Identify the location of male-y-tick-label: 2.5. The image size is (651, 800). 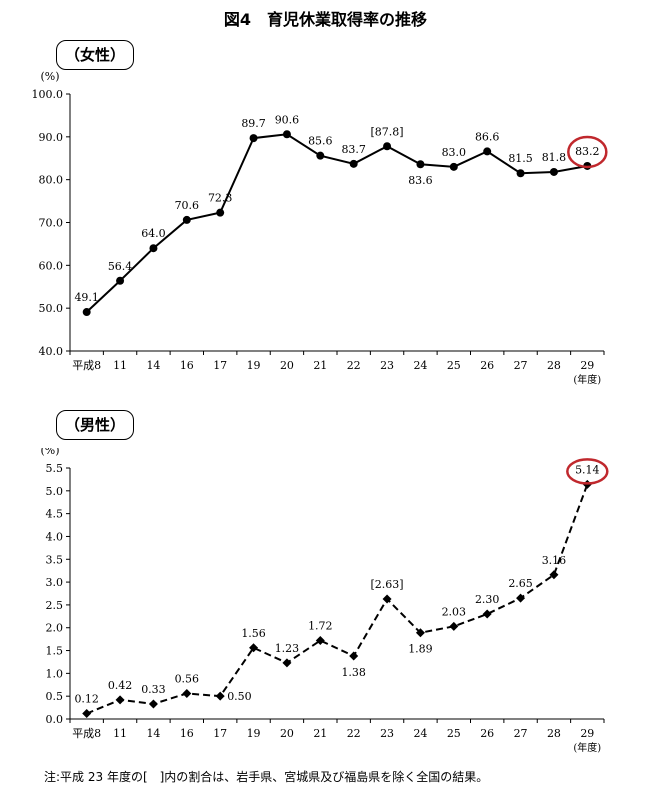
(55, 605).